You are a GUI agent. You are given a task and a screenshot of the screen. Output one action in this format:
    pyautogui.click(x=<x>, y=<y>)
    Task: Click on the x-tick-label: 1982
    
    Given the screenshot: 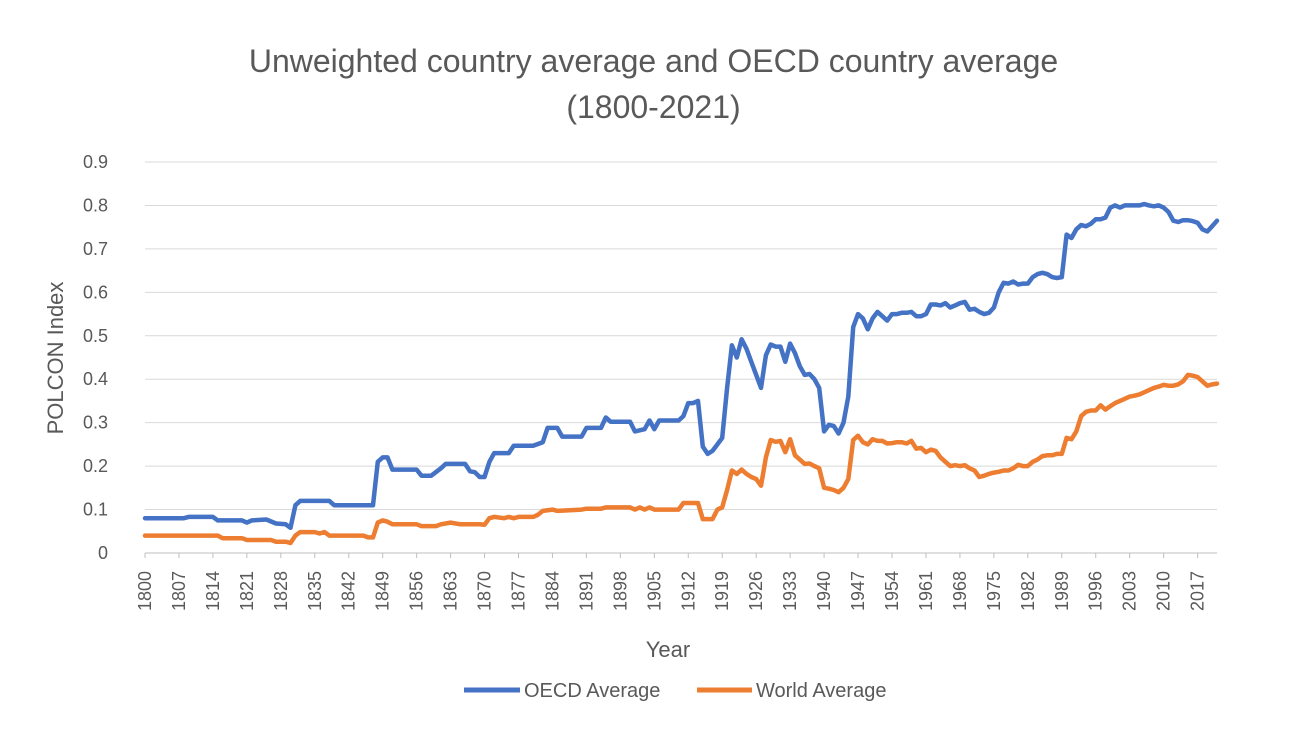 What is the action you would take?
    pyautogui.click(x=1028, y=591)
    